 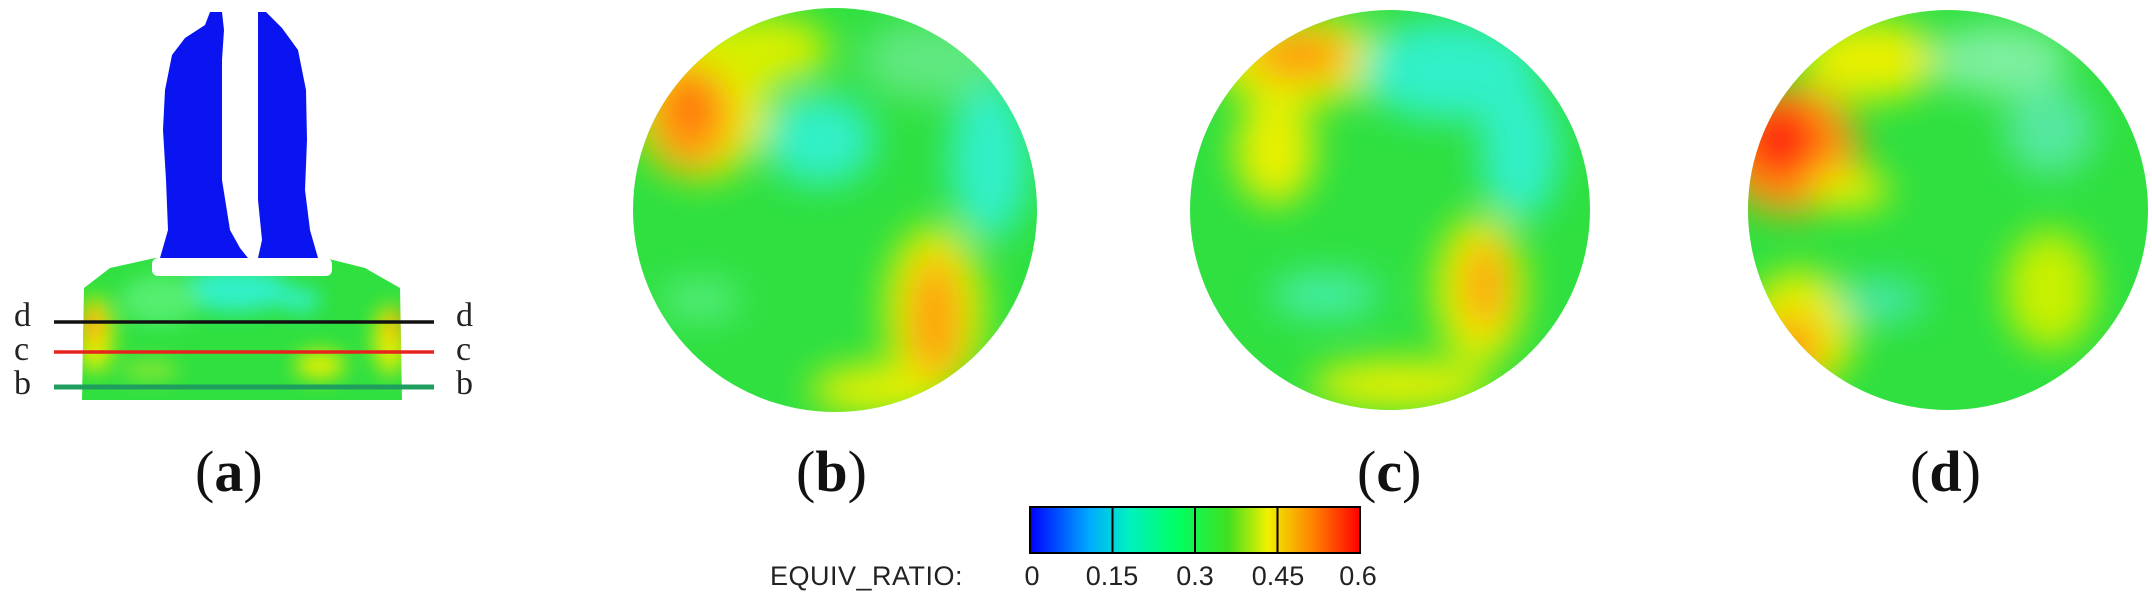 I want to click on line-tag-d-right: d, so click(x=464, y=315).